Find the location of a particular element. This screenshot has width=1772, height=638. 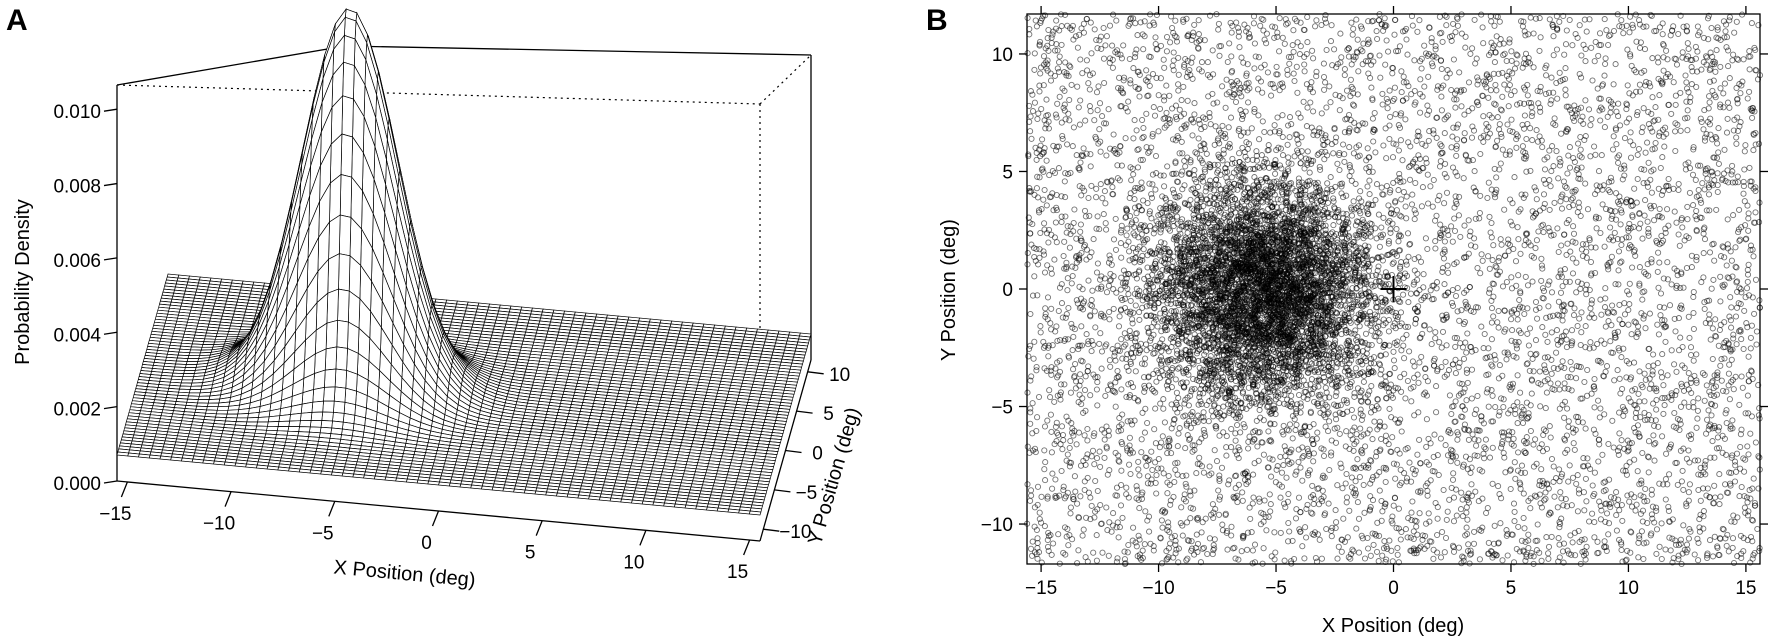

panel-a-label: A is located at coordinates (17, 20).